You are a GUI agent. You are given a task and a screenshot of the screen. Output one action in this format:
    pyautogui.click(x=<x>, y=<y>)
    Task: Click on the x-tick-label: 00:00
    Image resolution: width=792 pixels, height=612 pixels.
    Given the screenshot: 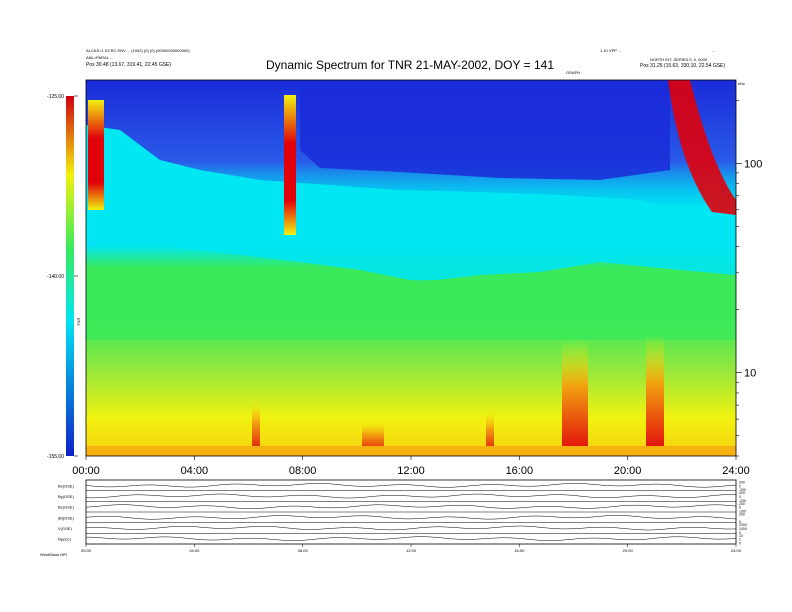 What is the action you would take?
    pyautogui.click(x=86, y=471)
    